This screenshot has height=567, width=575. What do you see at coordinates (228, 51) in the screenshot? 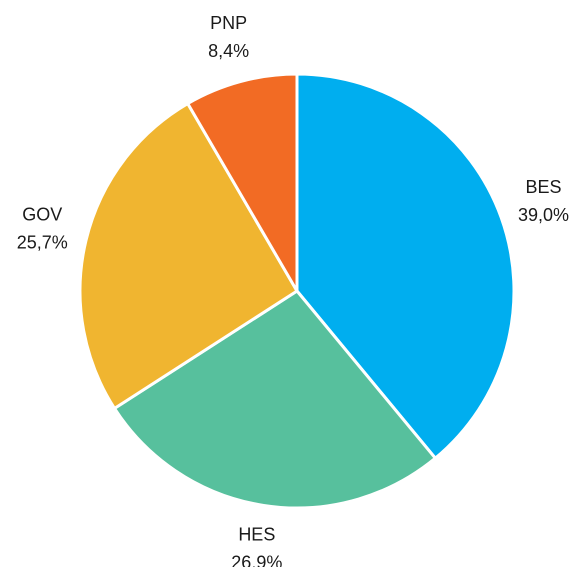
I see `slice-value-label: 8,4%` at bounding box center [228, 51].